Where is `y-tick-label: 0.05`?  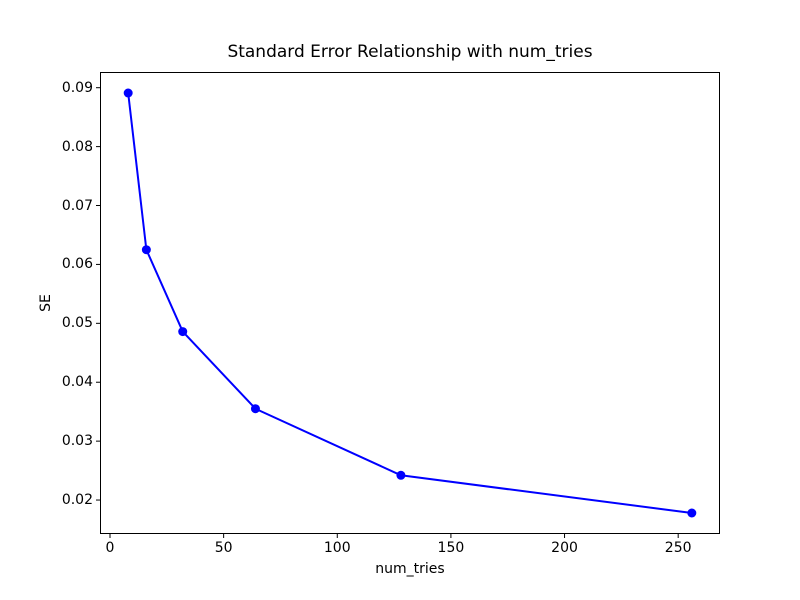 y-tick-label: 0.05 is located at coordinates (77, 323).